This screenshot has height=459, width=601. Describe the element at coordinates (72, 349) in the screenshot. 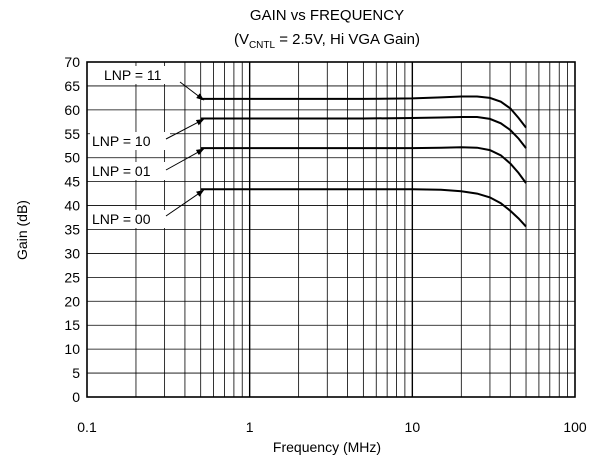

I see `y-tick-label: 10` at that location.